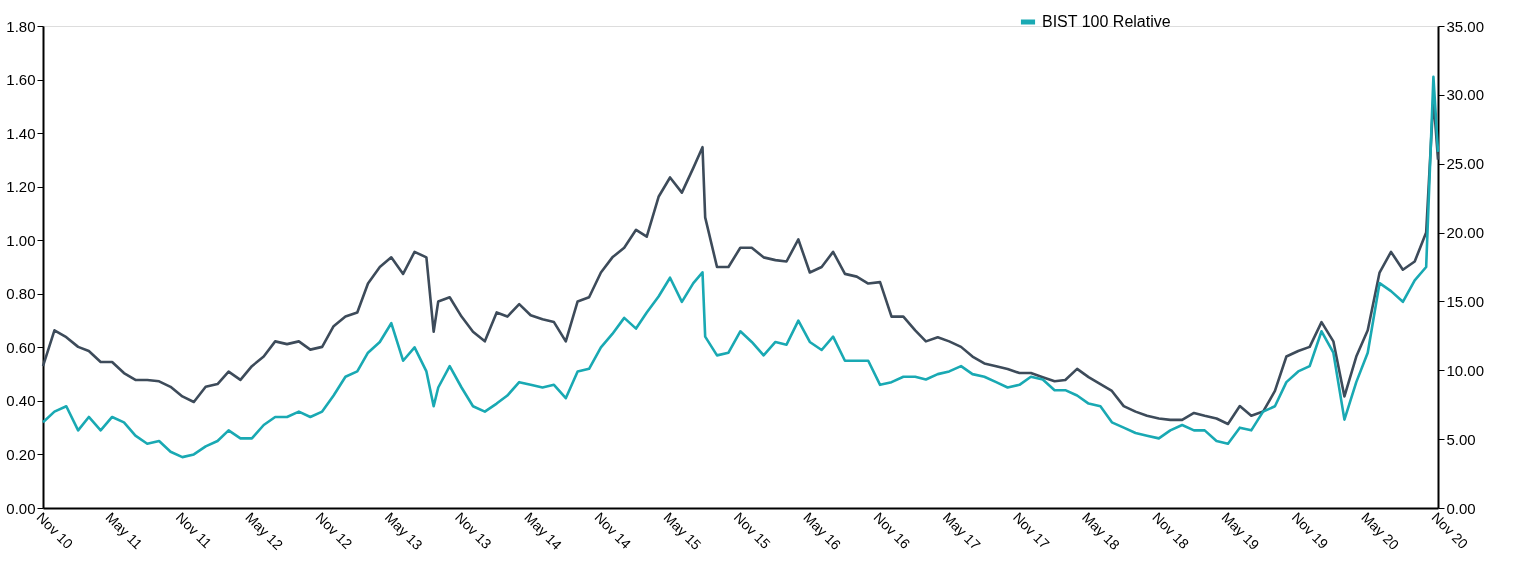  I want to click on y2-tick-label: 35.00, so click(1465, 26).